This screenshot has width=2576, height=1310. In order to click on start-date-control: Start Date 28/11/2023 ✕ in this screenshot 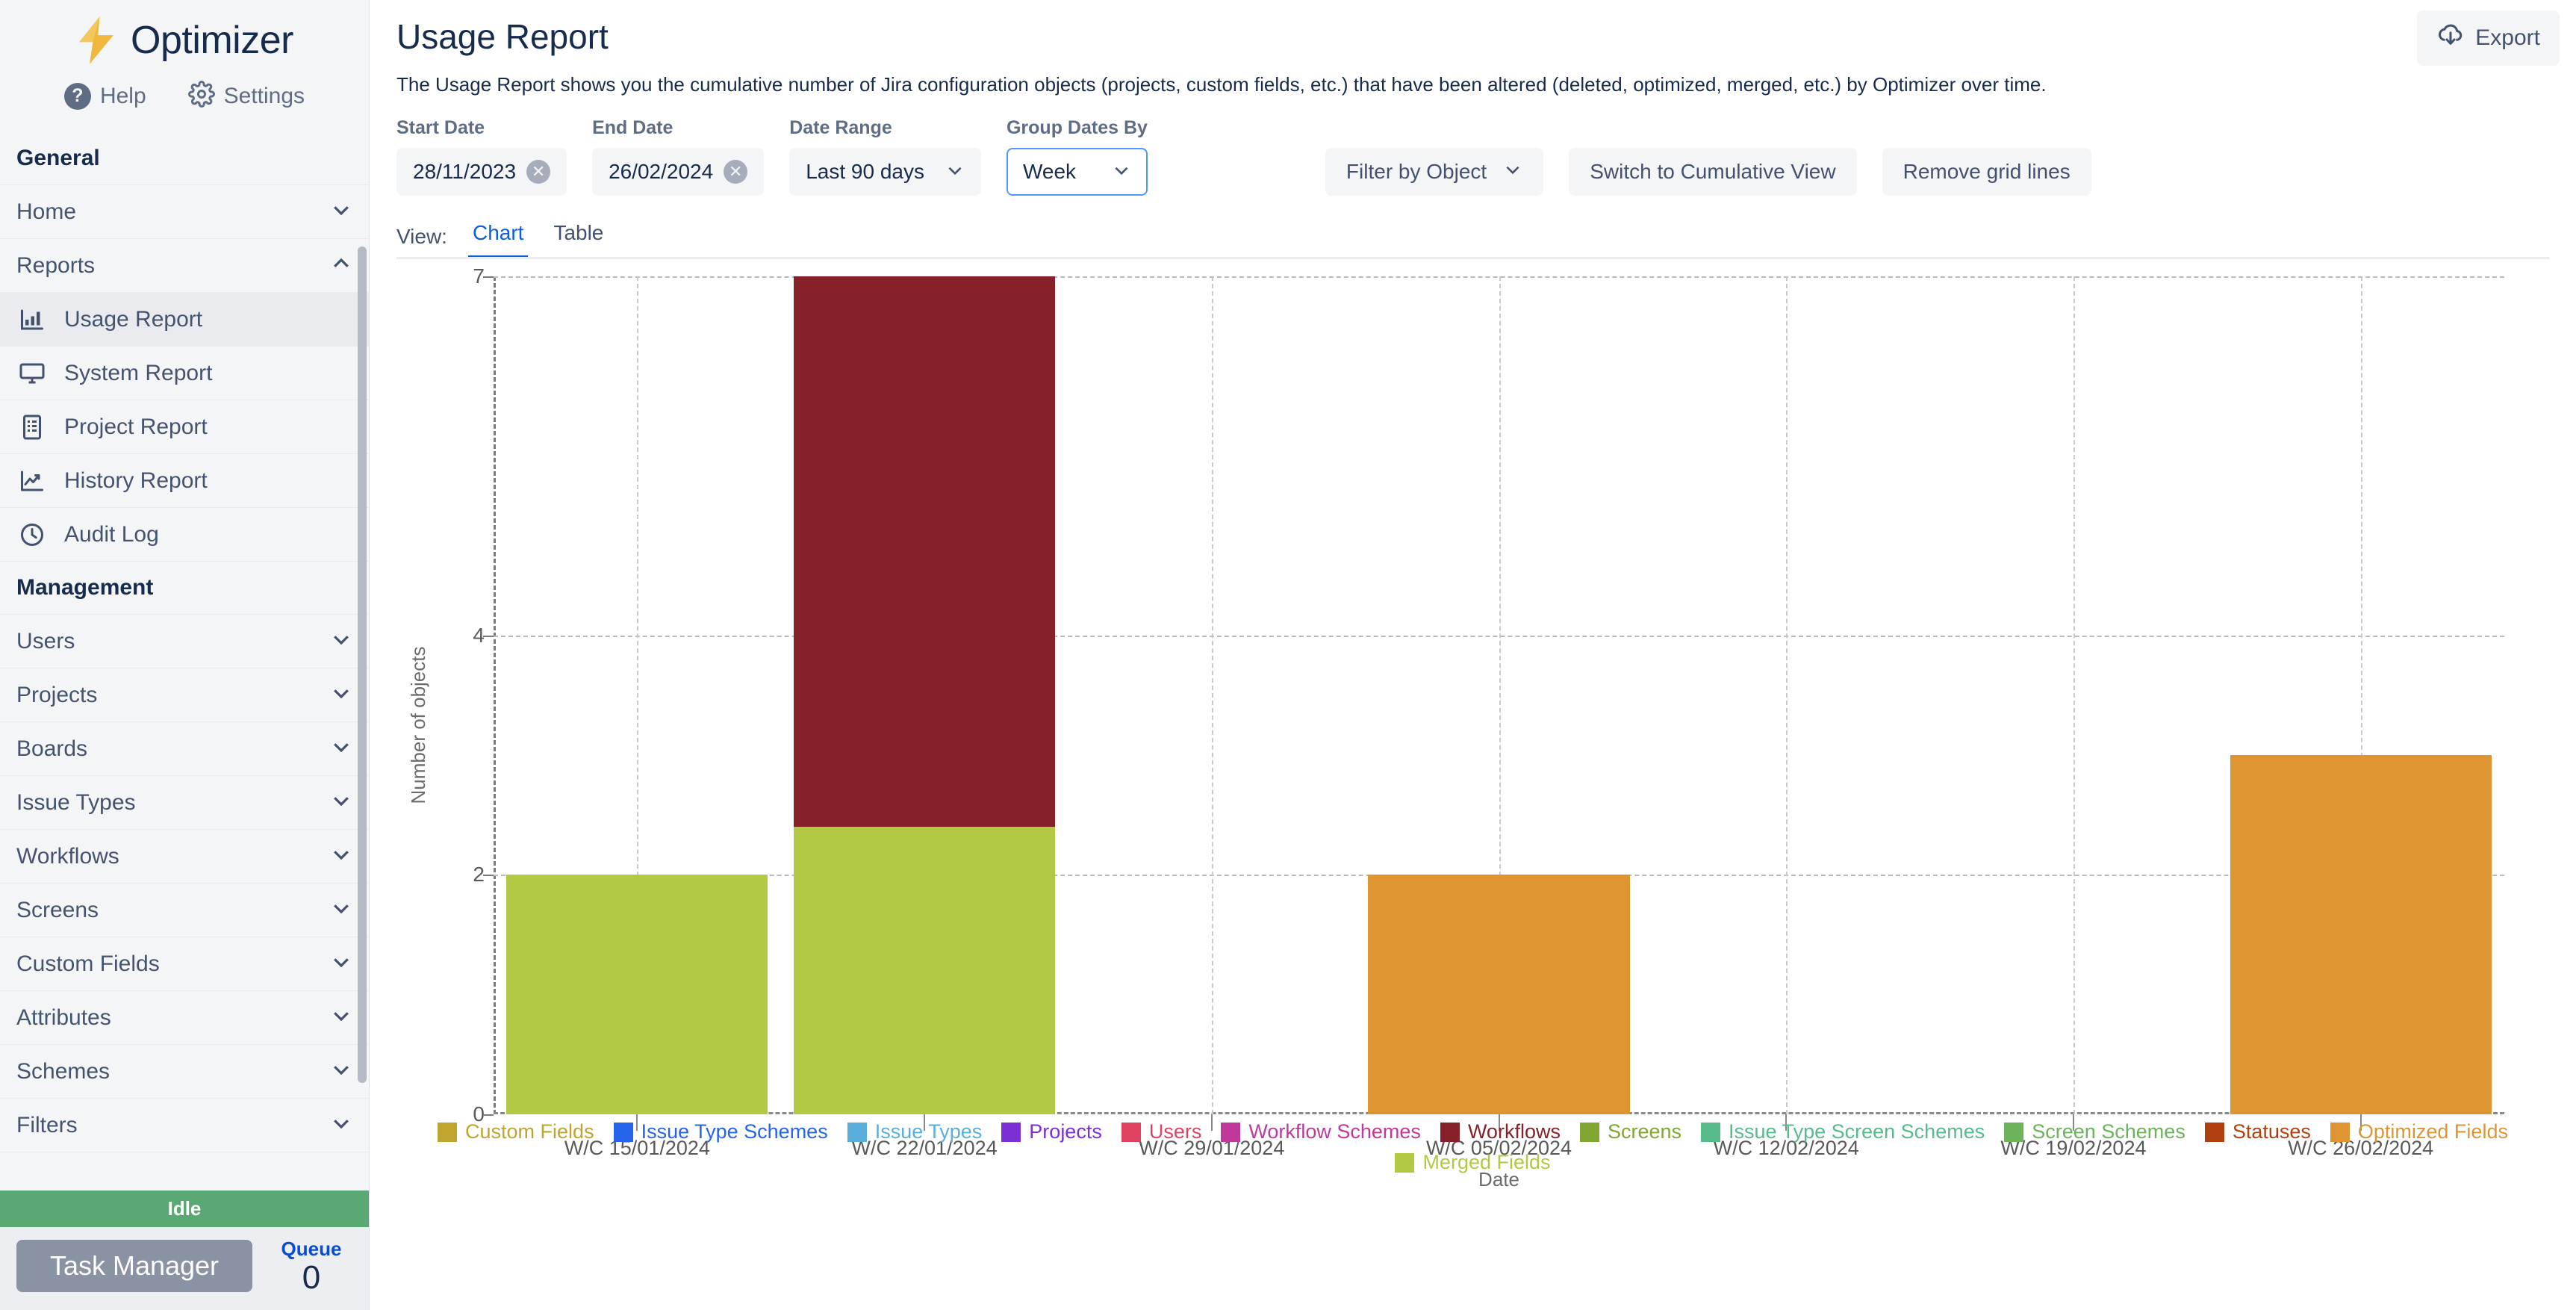, I will do `click(481, 156)`.